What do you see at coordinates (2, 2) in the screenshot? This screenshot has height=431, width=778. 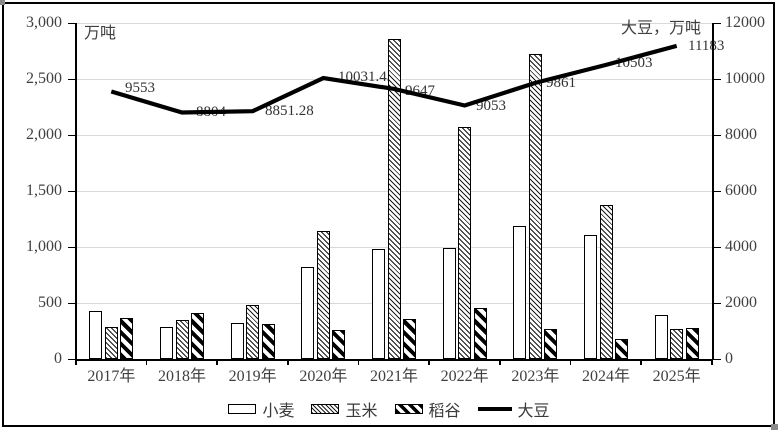 I see `selection-handle-top-left` at bounding box center [2, 2].